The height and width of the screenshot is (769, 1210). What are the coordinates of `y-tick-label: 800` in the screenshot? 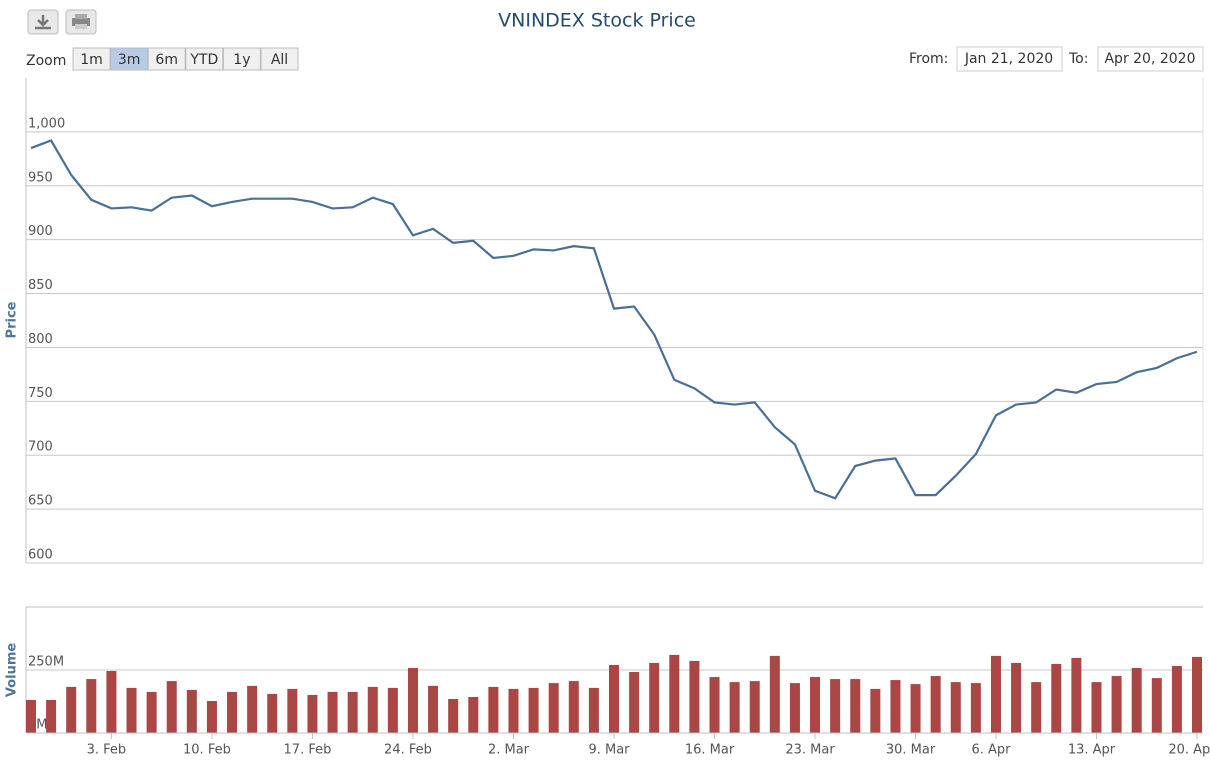 It's located at (40, 339).